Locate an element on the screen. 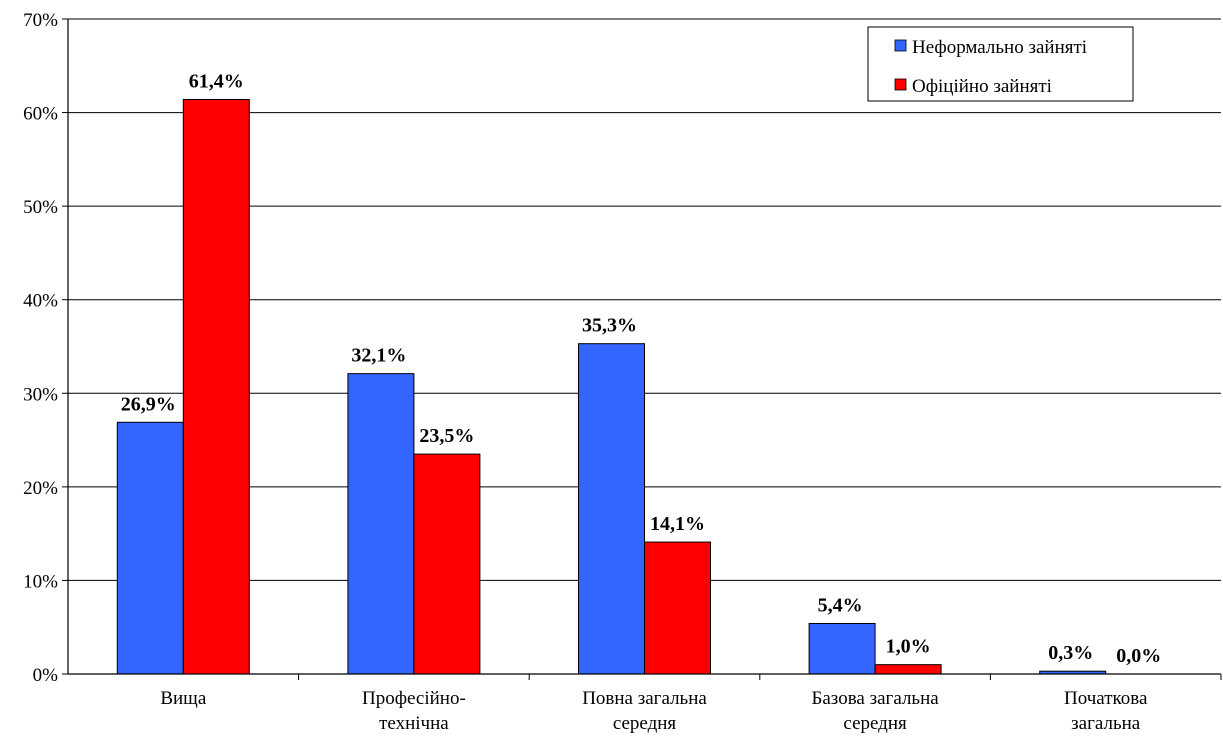  y-tick-label: 0% is located at coordinates (46, 675).